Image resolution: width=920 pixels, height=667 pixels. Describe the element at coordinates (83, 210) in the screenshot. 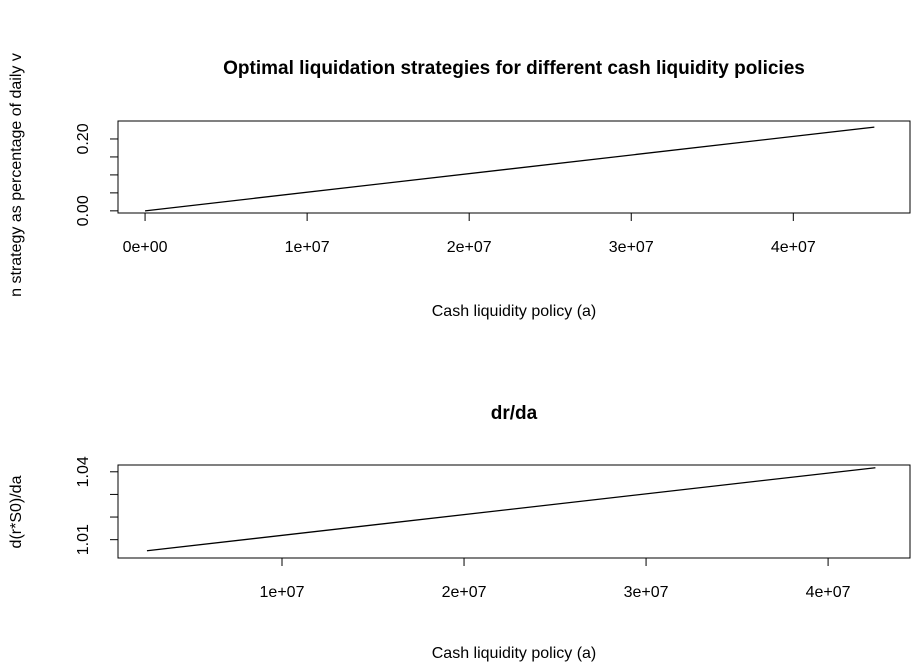

I see `y-tick-label: 0.00` at that location.